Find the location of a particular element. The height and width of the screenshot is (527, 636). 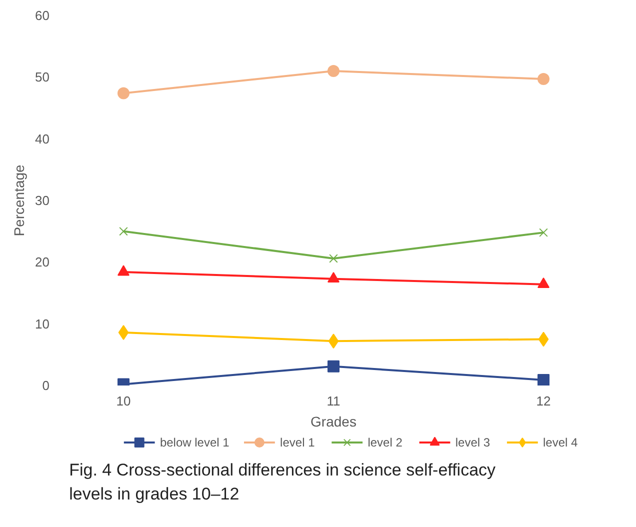

x-tick-label: 10 is located at coordinates (123, 401).